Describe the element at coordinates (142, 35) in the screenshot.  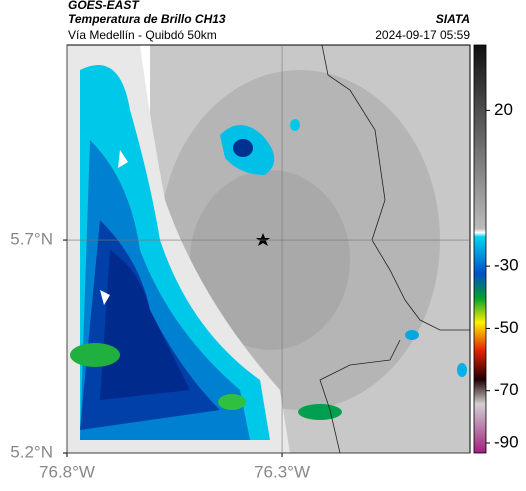
I see `route: Vía Medellín - Quibdó 50km` at that location.